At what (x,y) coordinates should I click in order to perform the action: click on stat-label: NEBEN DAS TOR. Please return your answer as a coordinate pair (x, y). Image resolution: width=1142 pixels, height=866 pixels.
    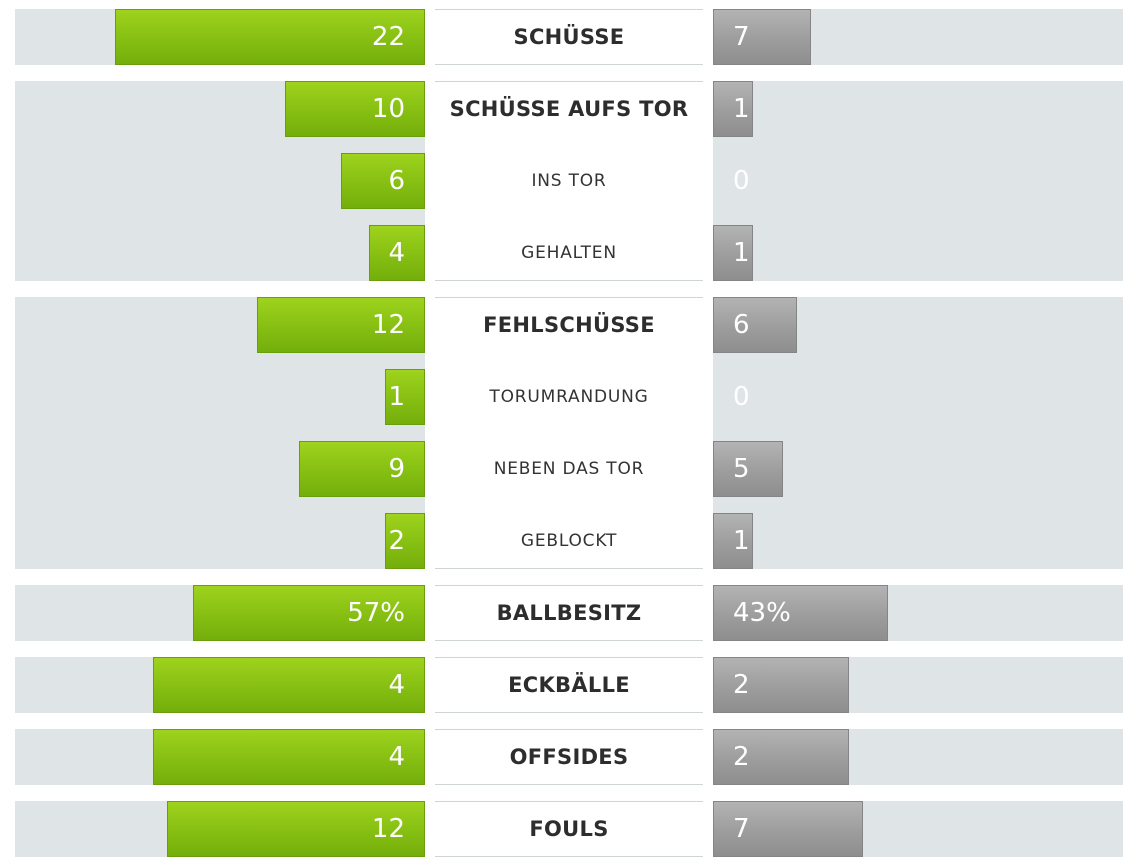
    Looking at the image, I should click on (569, 469).